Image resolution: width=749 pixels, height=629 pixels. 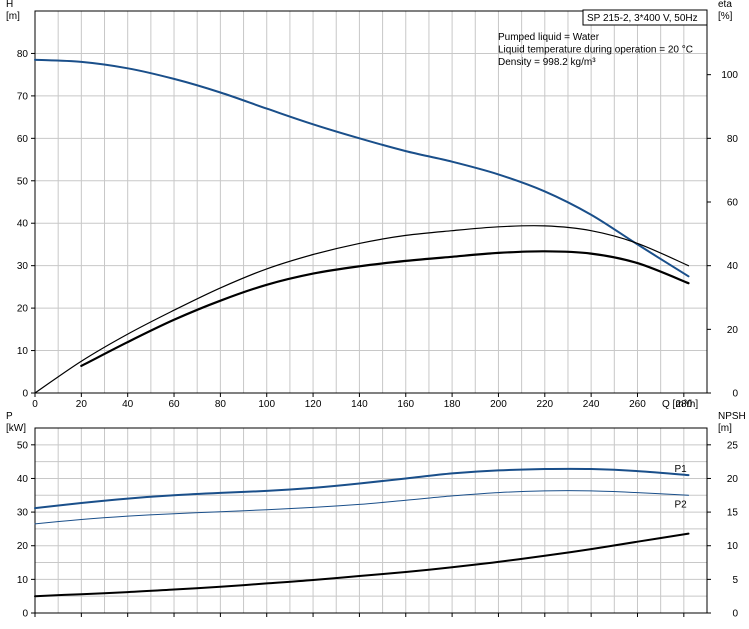 What do you see at coordinates (266, 404) in the screenshot?
I see `x-tick-label: 100` at bounding box center [266, 404].